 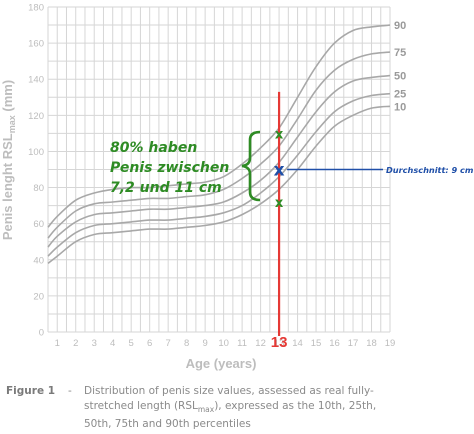 I want to click on marker-upper: x, so click(x=279, y=134).